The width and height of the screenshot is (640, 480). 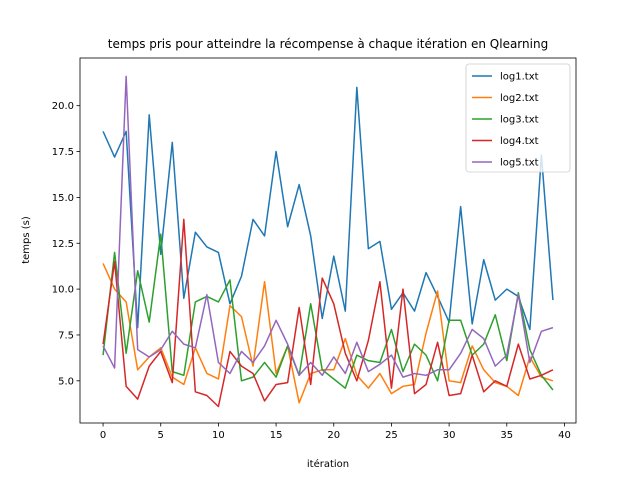 I want to click on y-axis-label: temps (s), so click(x=26, y=240).